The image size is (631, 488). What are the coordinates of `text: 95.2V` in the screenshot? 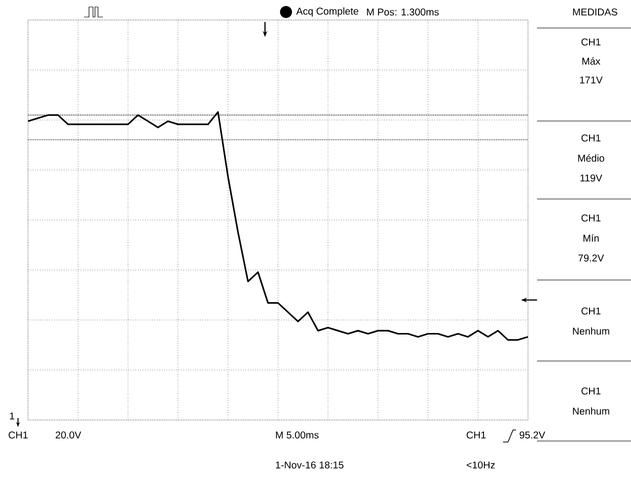 It's located at (533, 435).